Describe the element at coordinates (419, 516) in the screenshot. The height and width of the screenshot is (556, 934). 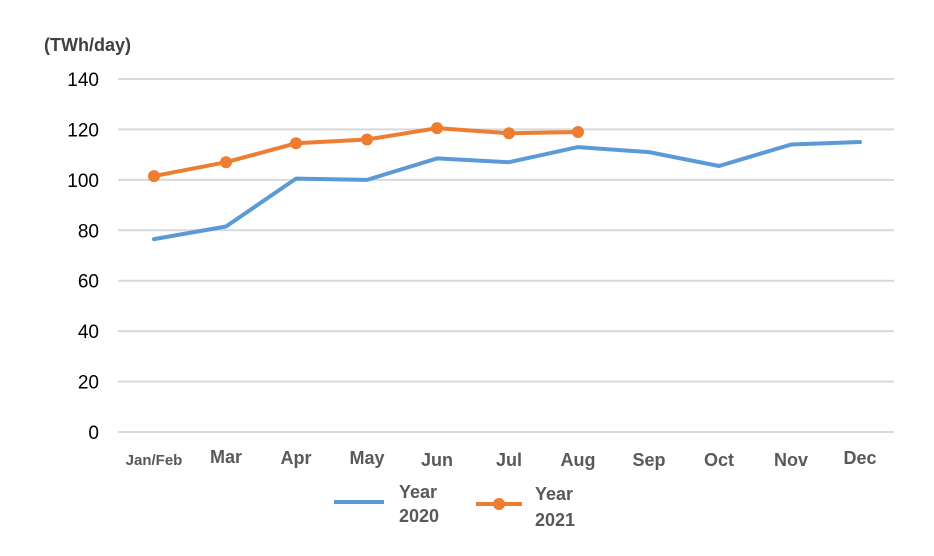
I see `legend-label: 2020` at that location.